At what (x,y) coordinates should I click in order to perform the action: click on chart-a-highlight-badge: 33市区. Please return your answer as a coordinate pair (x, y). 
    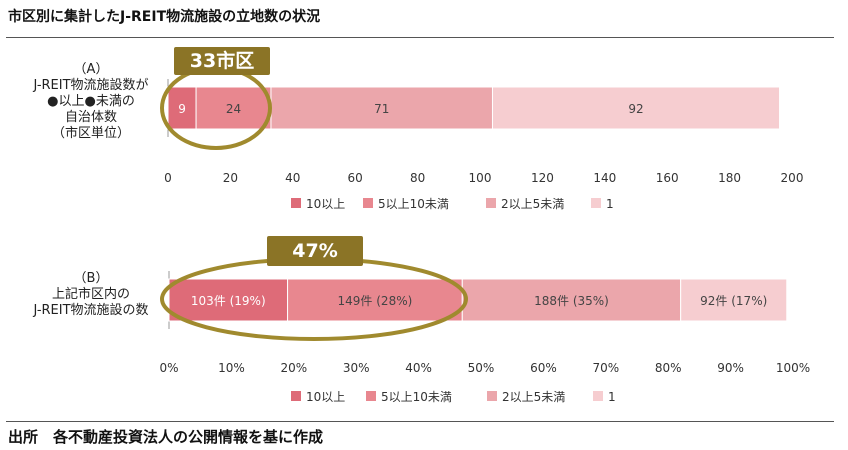
    Looking at the image, I should click on (222, 61).